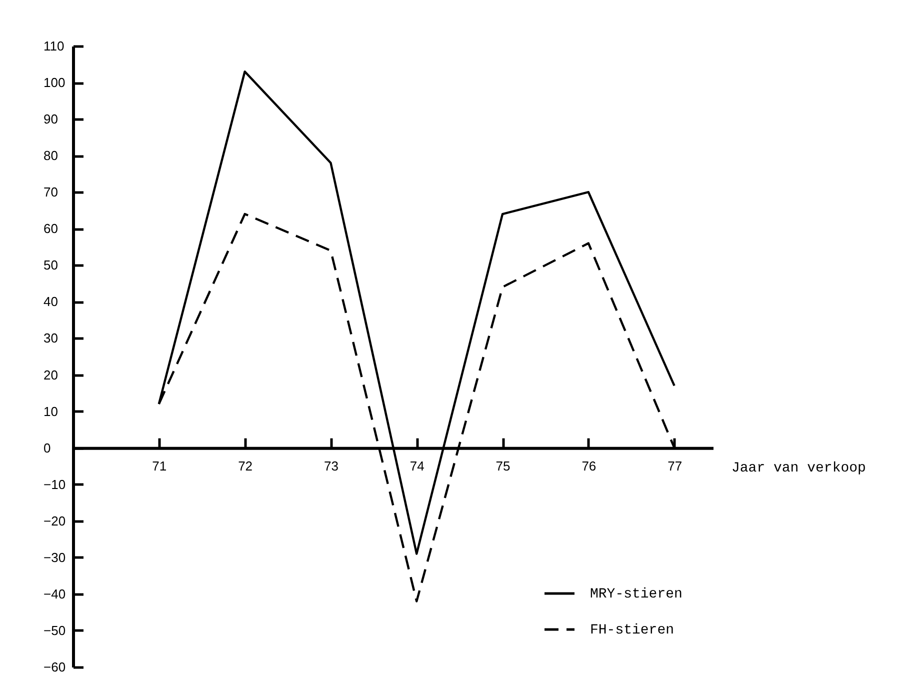 The height and width of the screenshot is (680, 910). Describe the element at coordinates (589, 466) in the screenshot. I see `x-tick-label: 76` at that location.